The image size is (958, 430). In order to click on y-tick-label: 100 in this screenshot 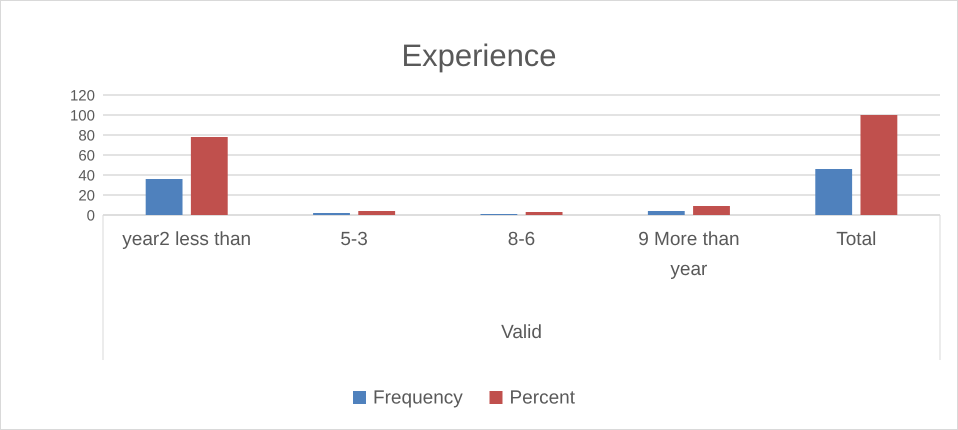, I will do `click(82, 115)`.